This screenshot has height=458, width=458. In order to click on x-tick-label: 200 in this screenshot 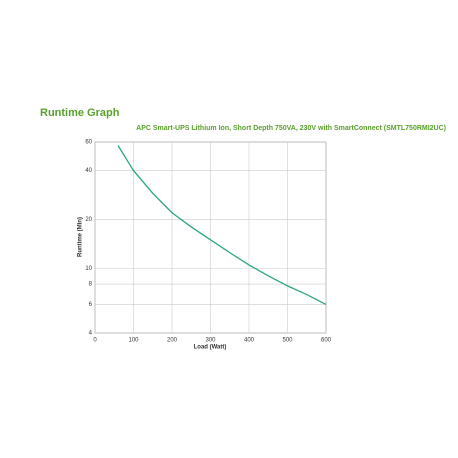, I will do `click(172, 341)`.